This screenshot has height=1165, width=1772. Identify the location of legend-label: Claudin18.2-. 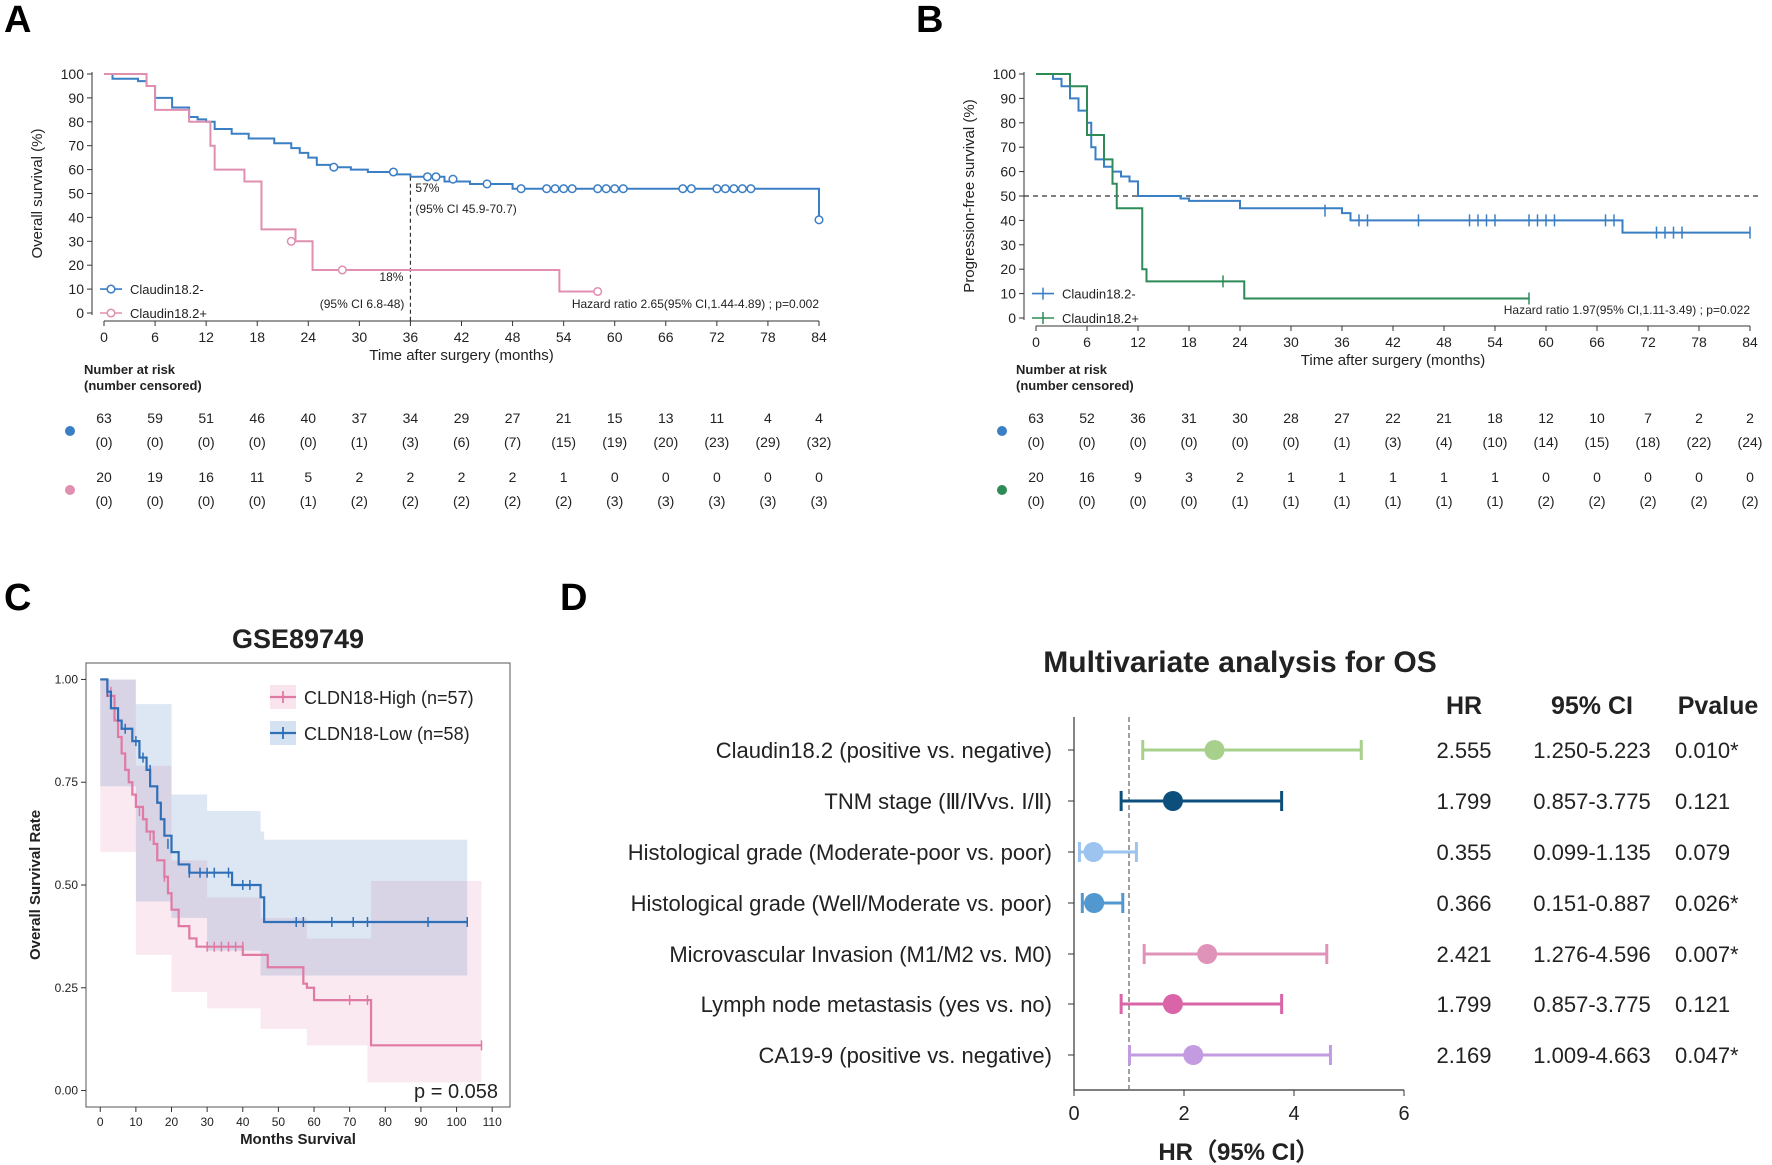
(1099, 294).